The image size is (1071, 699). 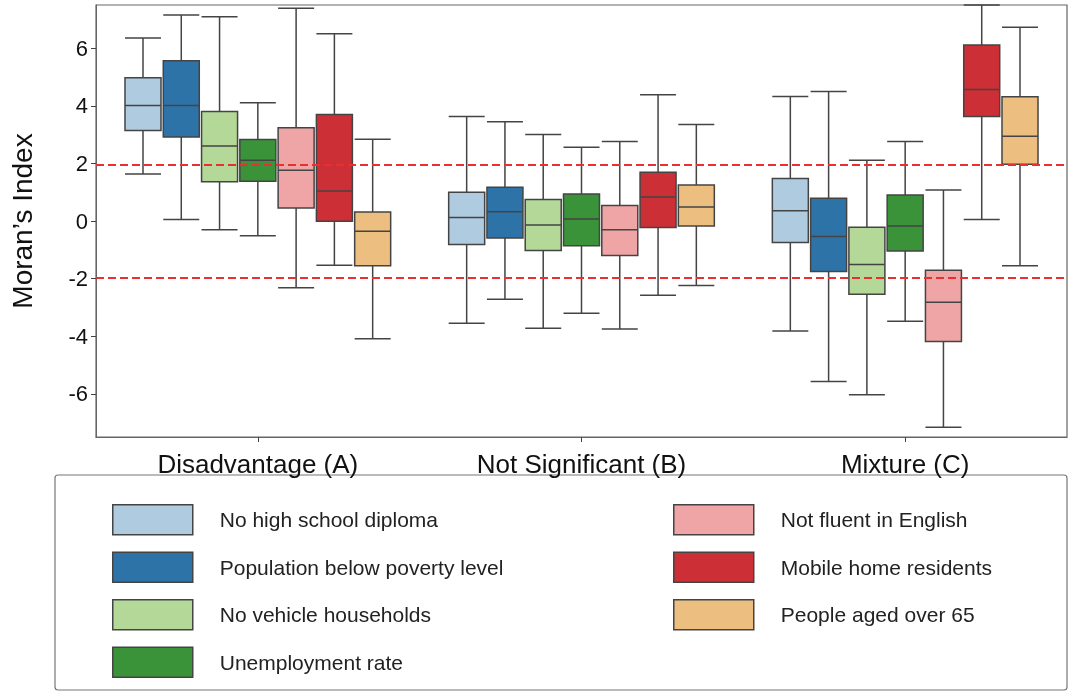 I want to click on legend-label: Unemployment rate, so click(x=311, y=662).